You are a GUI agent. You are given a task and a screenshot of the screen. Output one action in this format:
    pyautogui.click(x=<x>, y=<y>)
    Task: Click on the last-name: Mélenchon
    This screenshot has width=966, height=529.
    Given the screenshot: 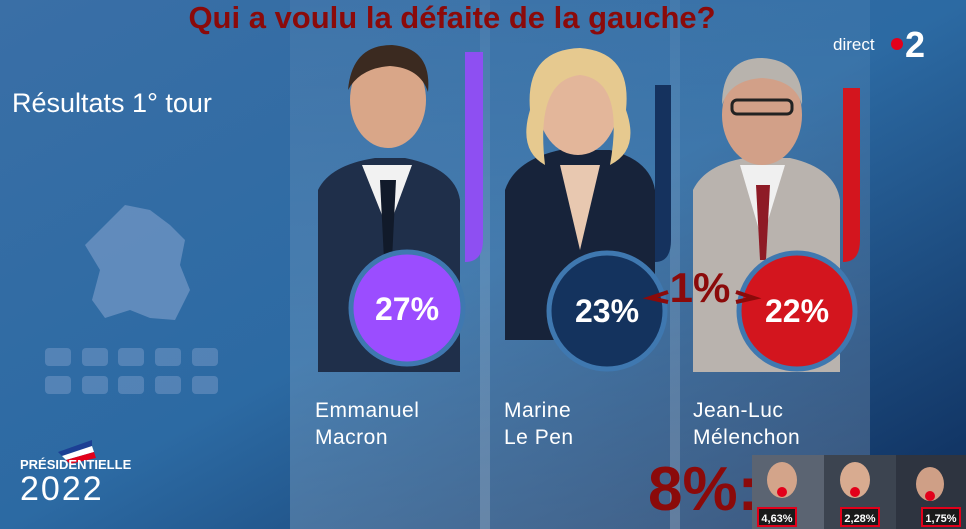 What is the action you would take?
    pyautogui.click(x=746, y=437)
    